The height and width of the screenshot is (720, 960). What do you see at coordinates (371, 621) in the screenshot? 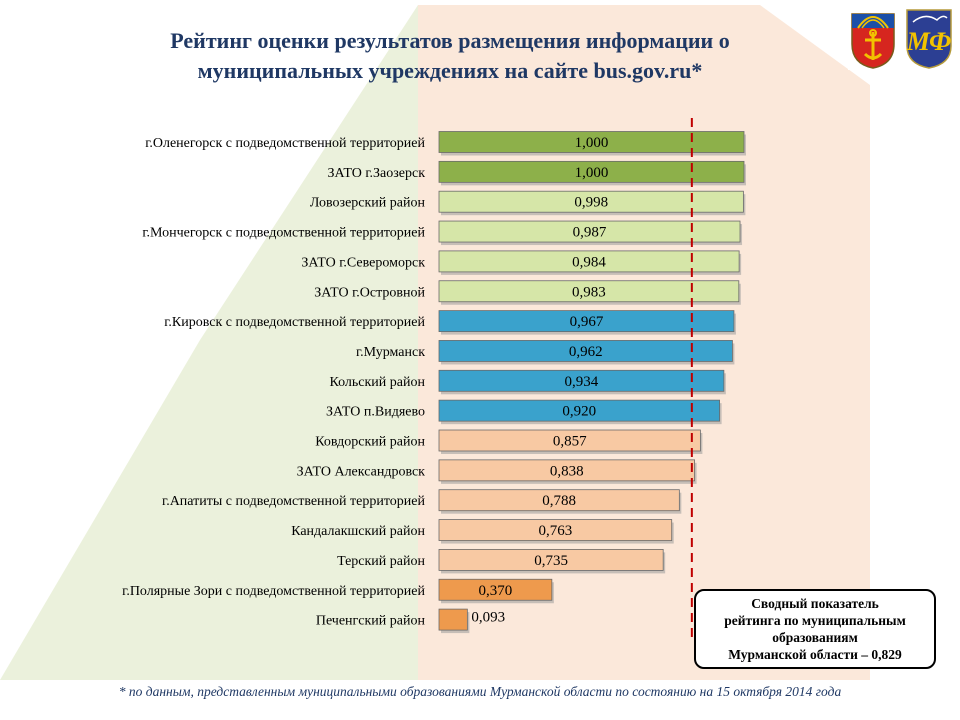
I see `category-label: Печенгский район` at bounding box center [371, 621].